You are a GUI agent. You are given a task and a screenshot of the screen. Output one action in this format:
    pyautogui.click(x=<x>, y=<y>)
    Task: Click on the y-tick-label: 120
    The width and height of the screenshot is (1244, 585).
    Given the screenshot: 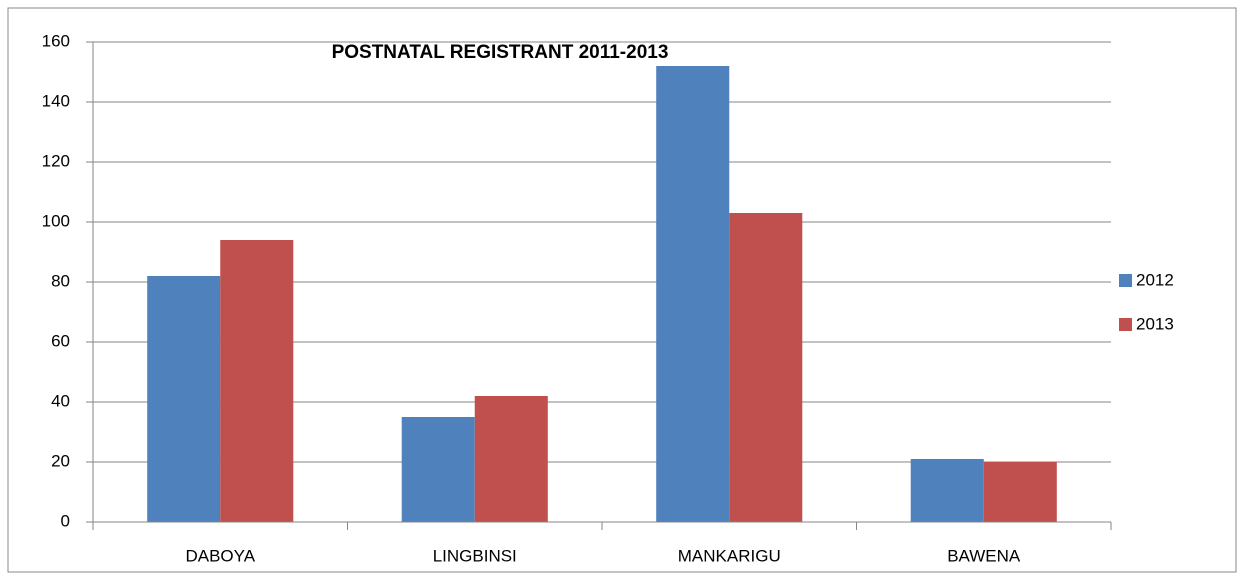 What is the action you would take?
    pyautogui.click(x=56, y=160)
    